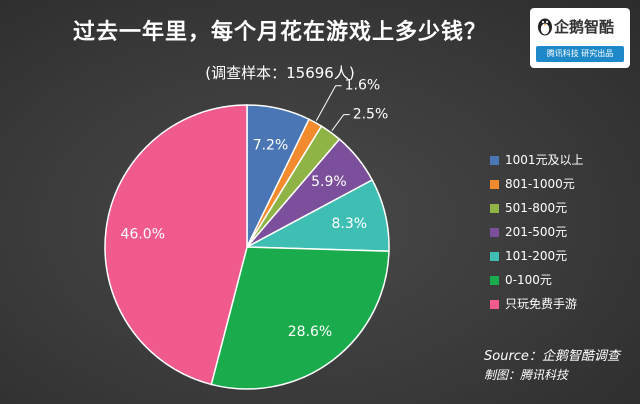  I want to click on legend-item: 801-1000元, so click(537, 184).